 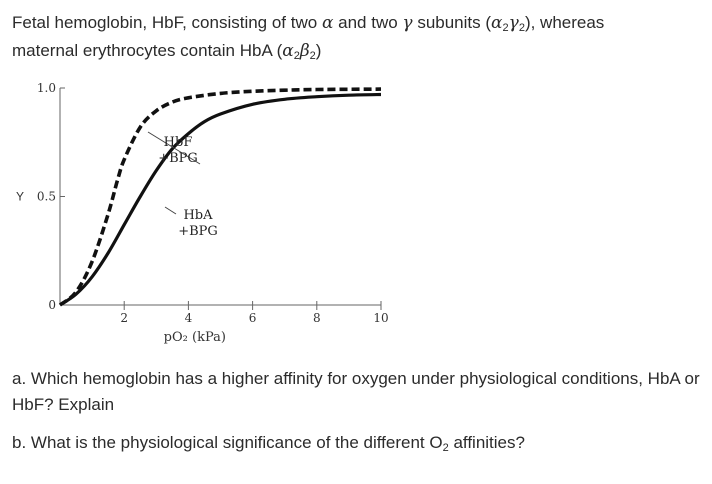 I want to click on series-label: HbA, so click(x=198, y=215).